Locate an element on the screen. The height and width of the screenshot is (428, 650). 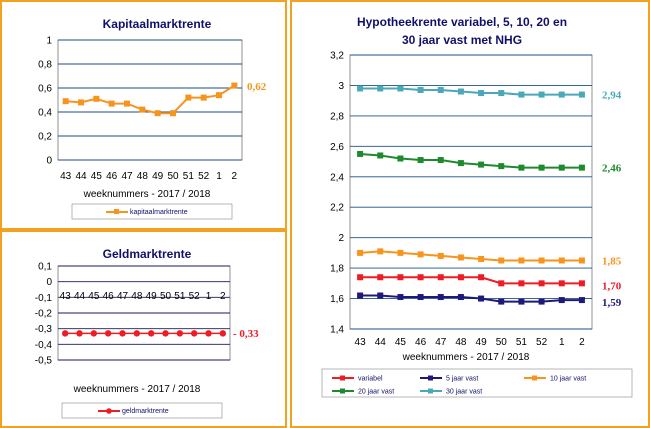
x-tick-label: 49 is located at coordinates (158, 176).